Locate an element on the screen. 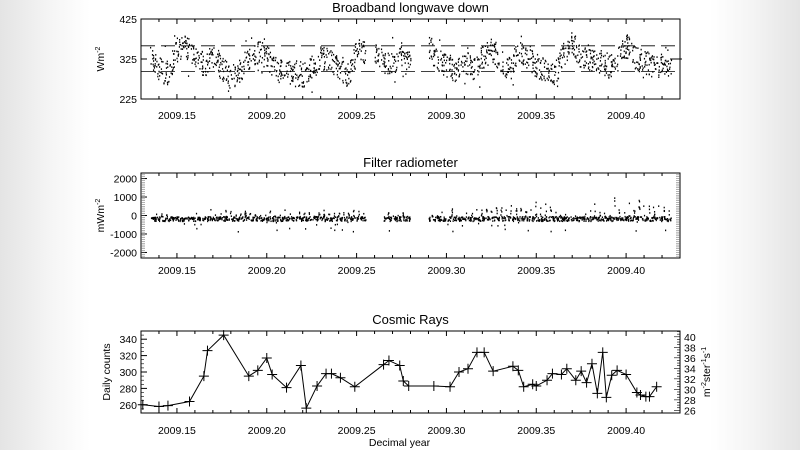 This screenshot has height=450, width=800. x-tick-label: 2009.15 is located at coordinates (177, 116).